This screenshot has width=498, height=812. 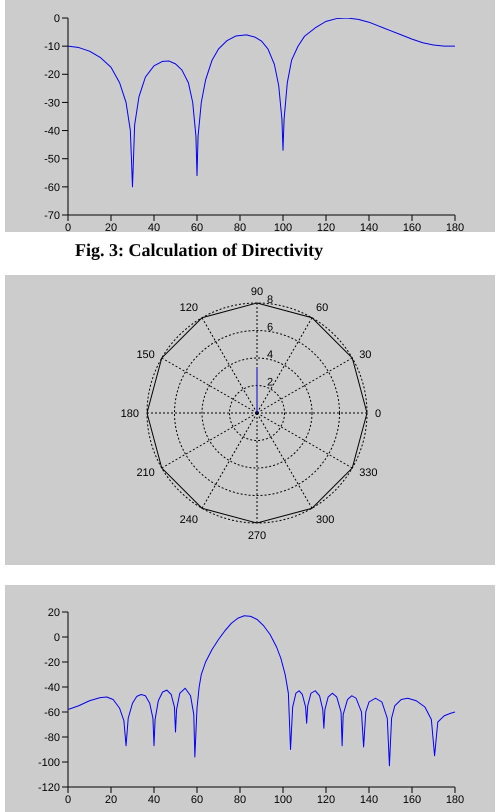 What do you see at coordinates (129, 414) in the screenshot?
I see `spoke-label: 180` at bounding box center [129, 414].